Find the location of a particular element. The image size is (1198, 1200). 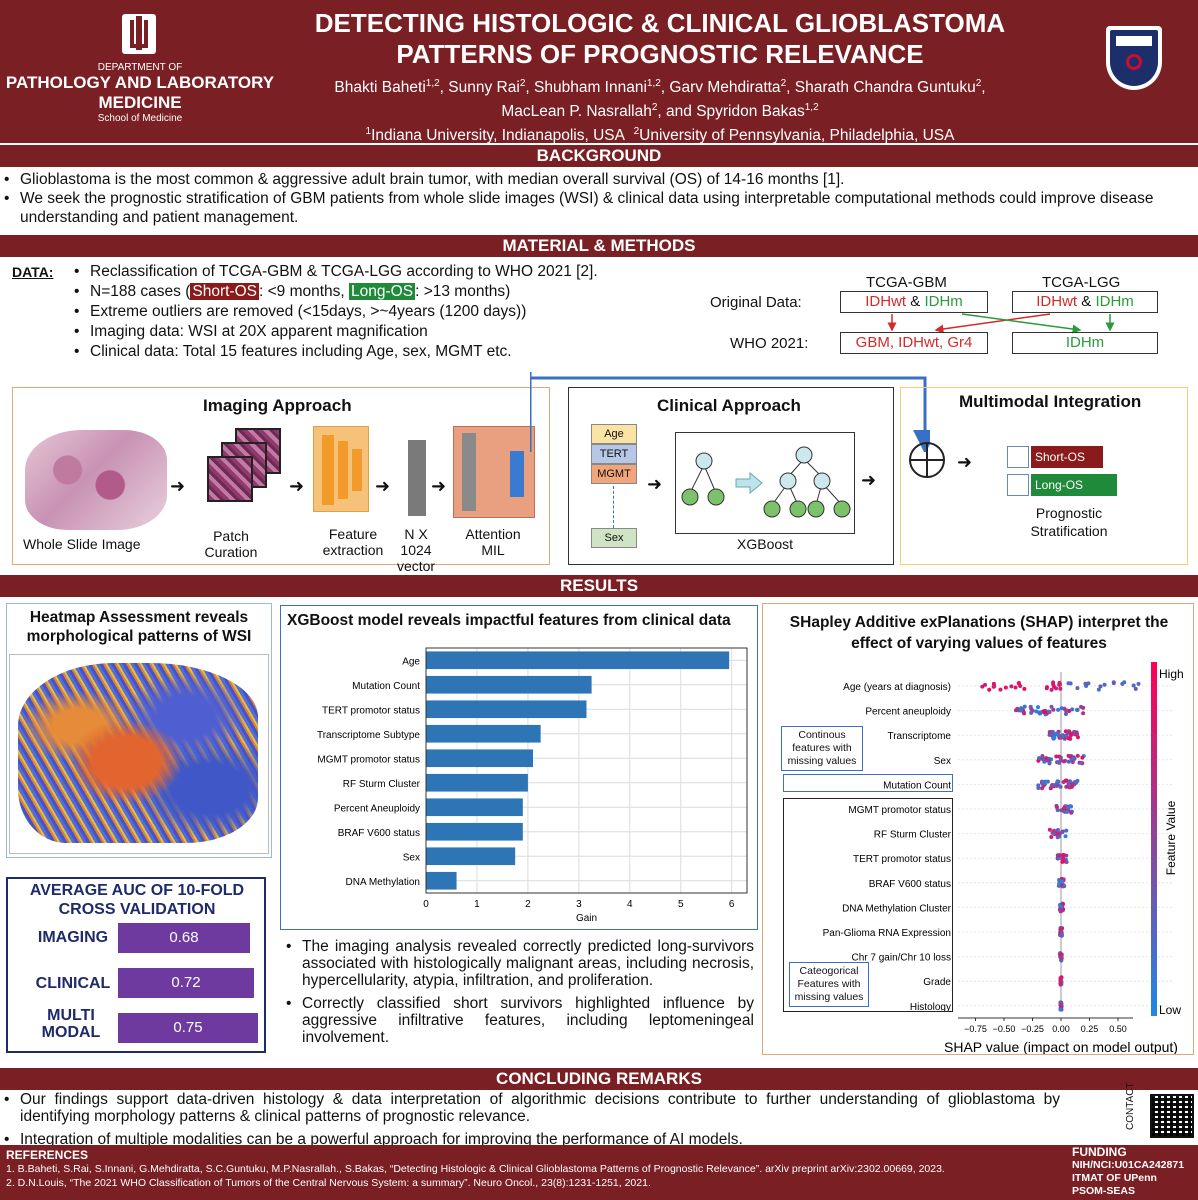

footer-banner is located at coordinates (599, 1172).